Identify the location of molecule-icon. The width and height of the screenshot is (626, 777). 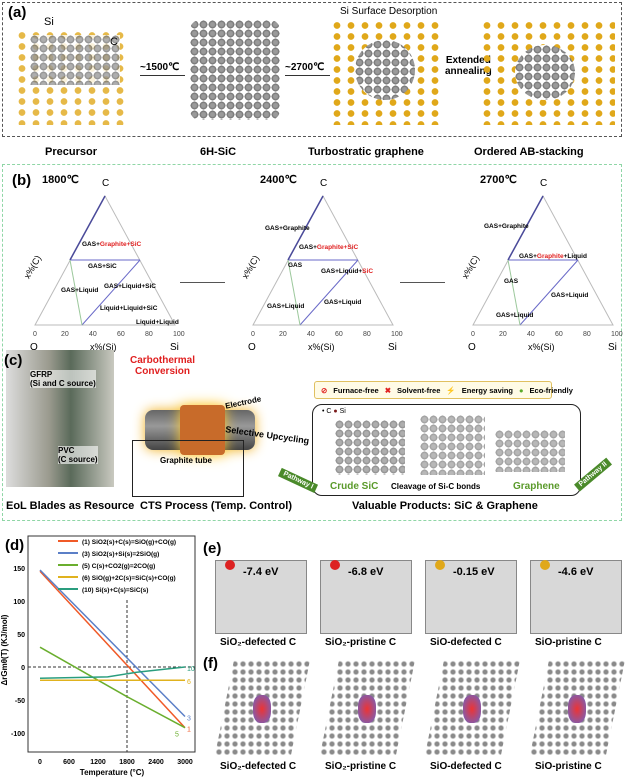
(230, 565).